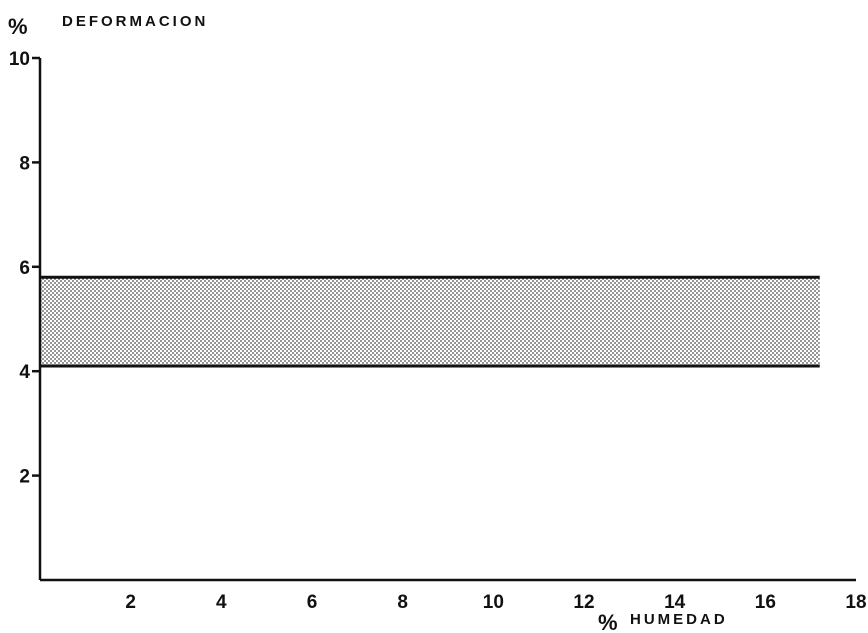  I want to click on x-tick-label: 4, so click(221, 602).